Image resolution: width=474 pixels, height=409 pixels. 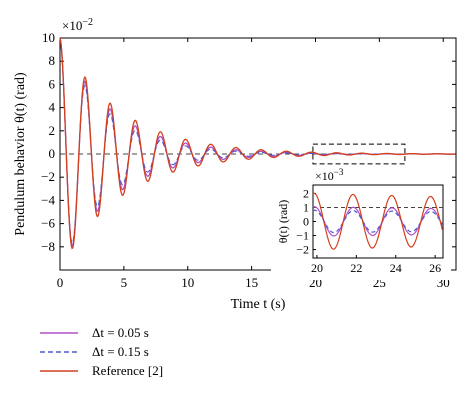 I want to click on y-tick-label: 10, so click(x=48, y=37).